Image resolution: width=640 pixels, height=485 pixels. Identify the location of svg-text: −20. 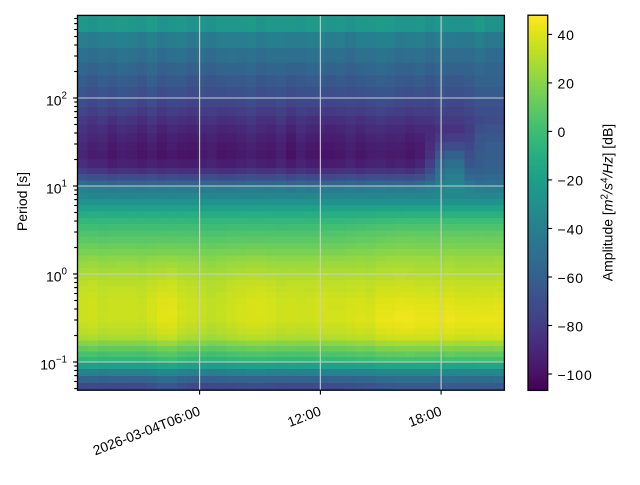
(571, 181).